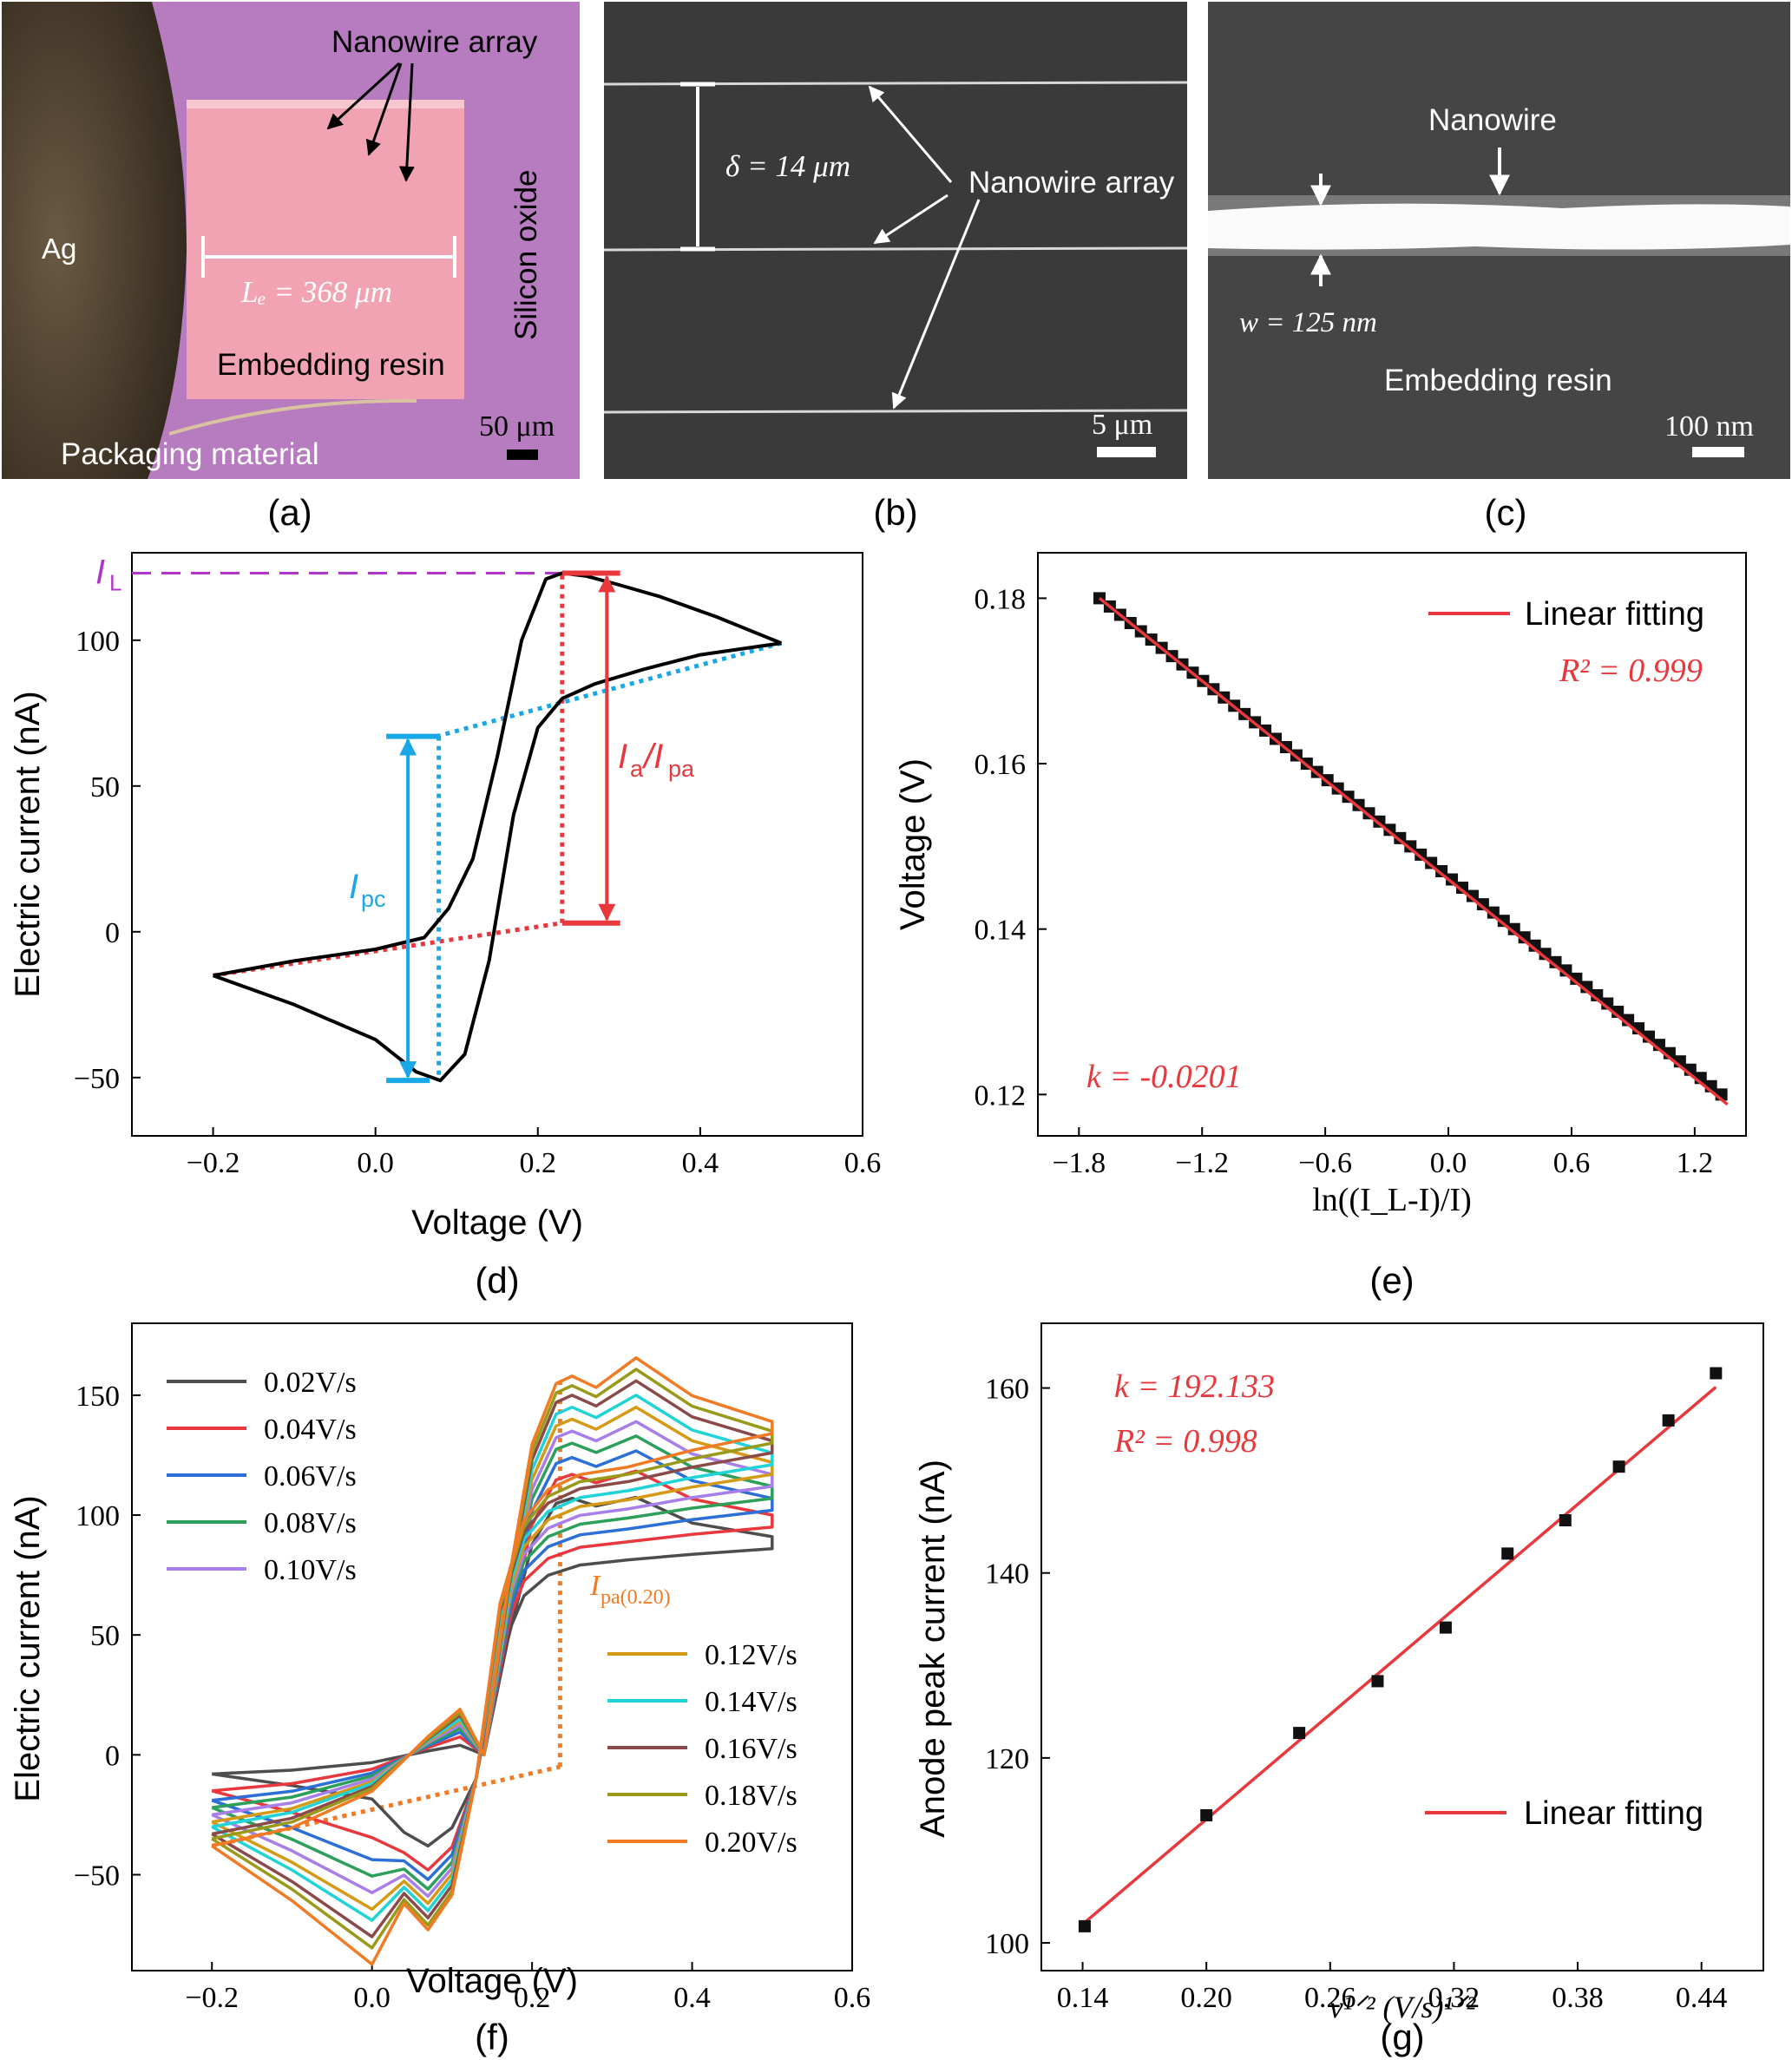  Describe the element at coordinates (1001, 931) in the screenshot. I see `y-tick-label: 0.14` at that location.